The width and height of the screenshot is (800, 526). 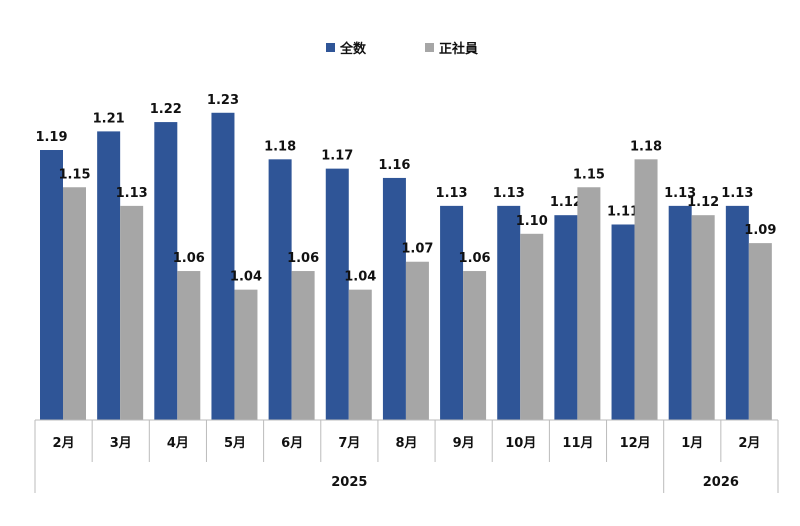 I want to click on x-tick-label: 12月, so click(x=635, y=443).